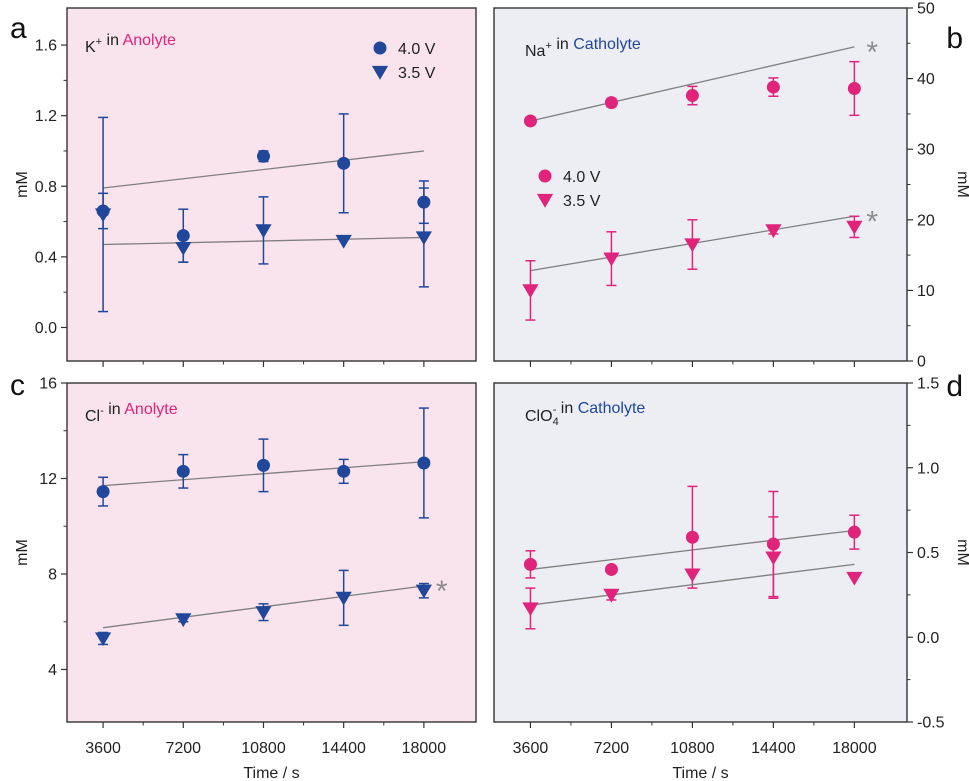 The image size is (969, 781). I want to click on significance-asterisk: *, so click(872, 52).